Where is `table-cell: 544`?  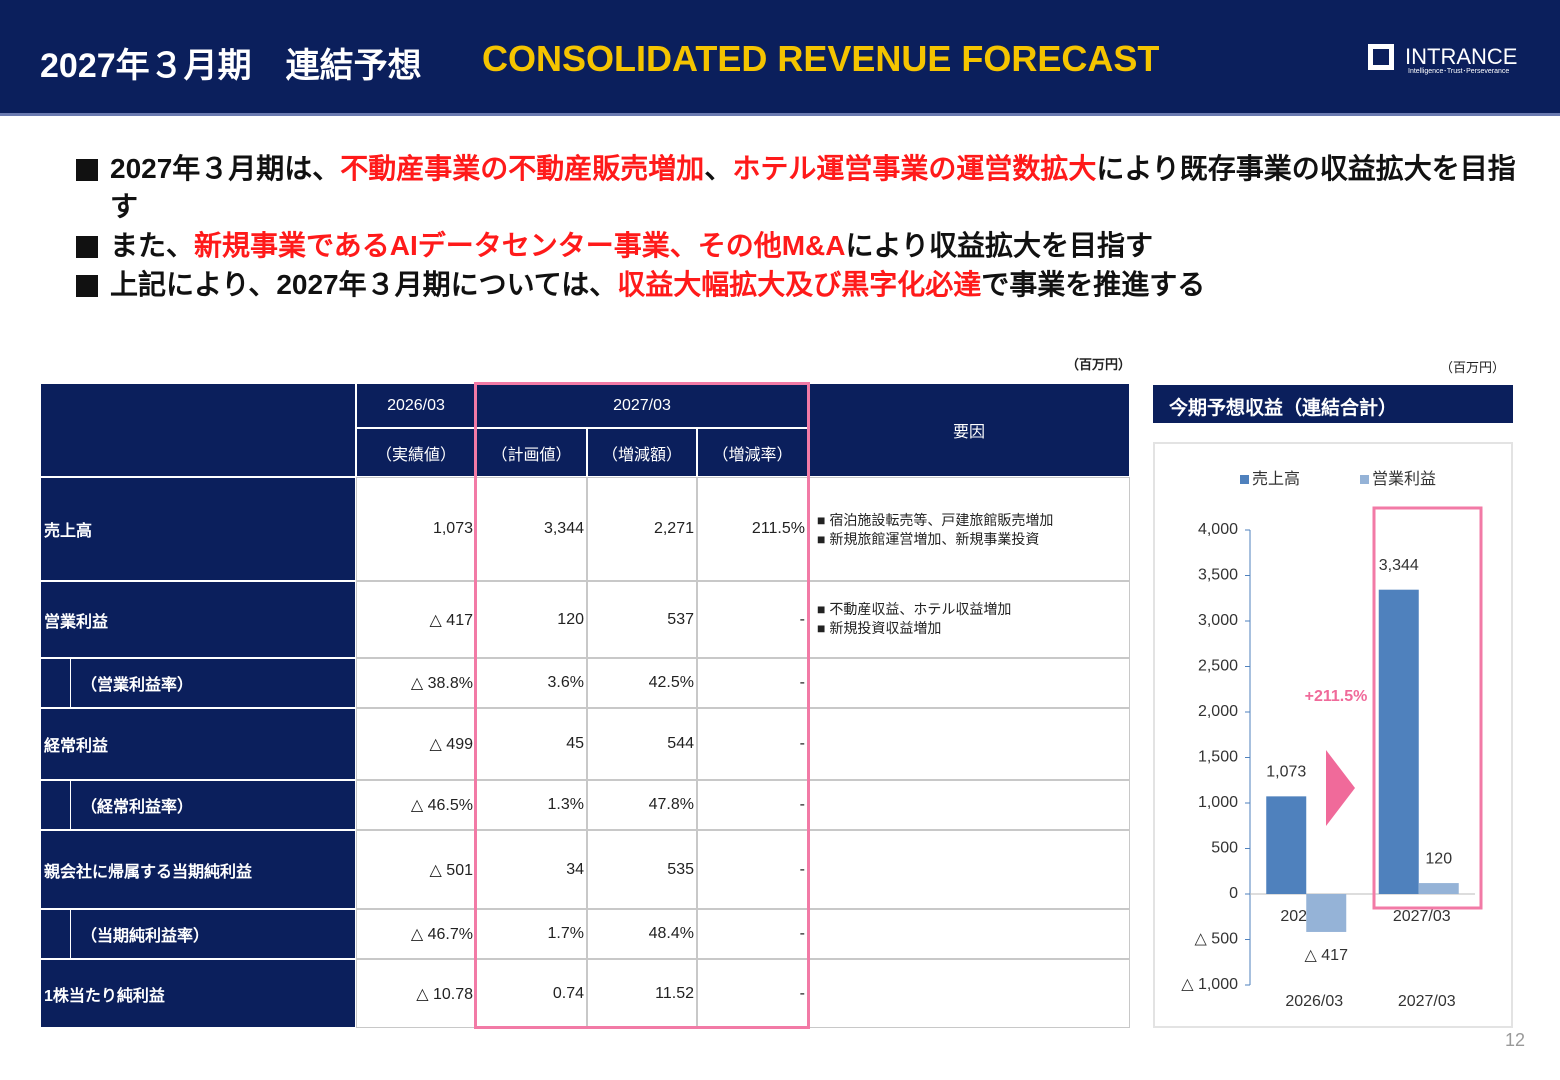 table-cell: 544 is located at coordinates (642, 744).